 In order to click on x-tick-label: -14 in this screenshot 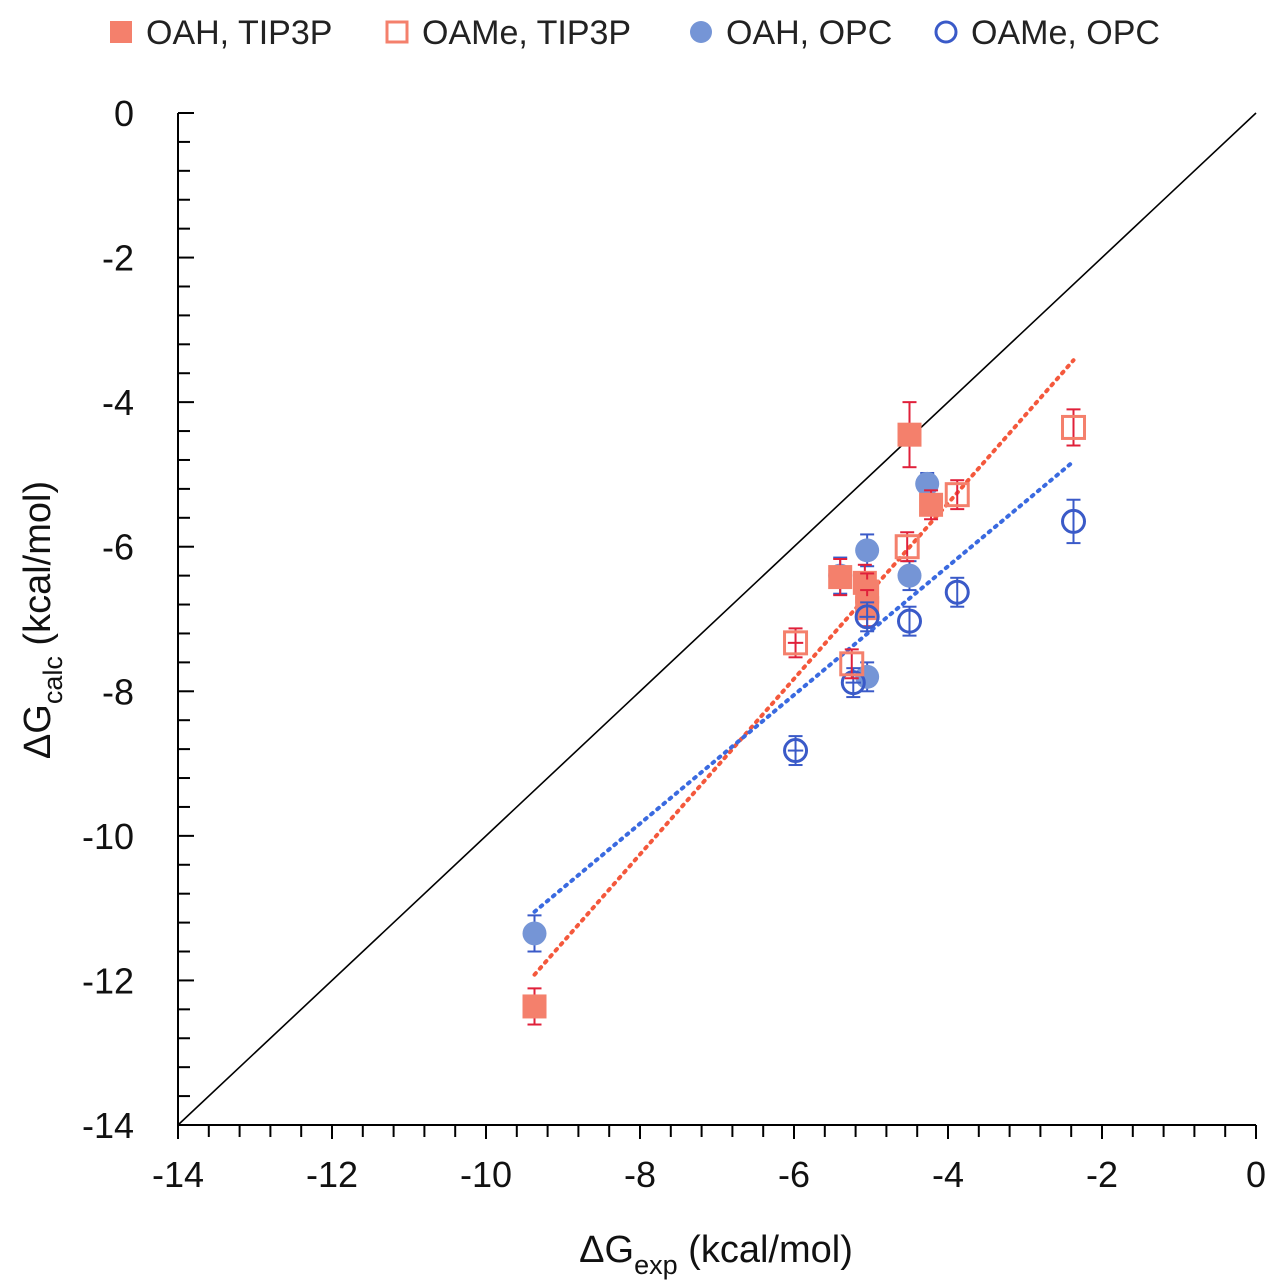, I will do `click(178, 1174)`.